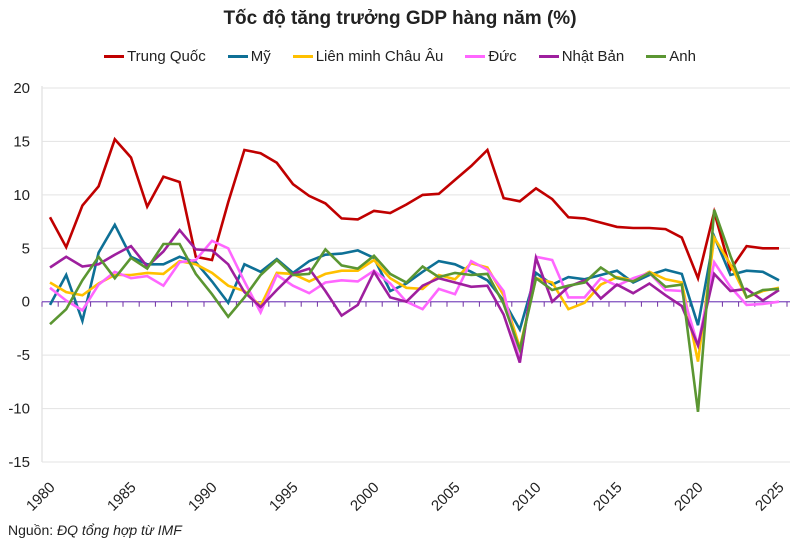  I want to click on legend-item: Anh, so click(671, 56).